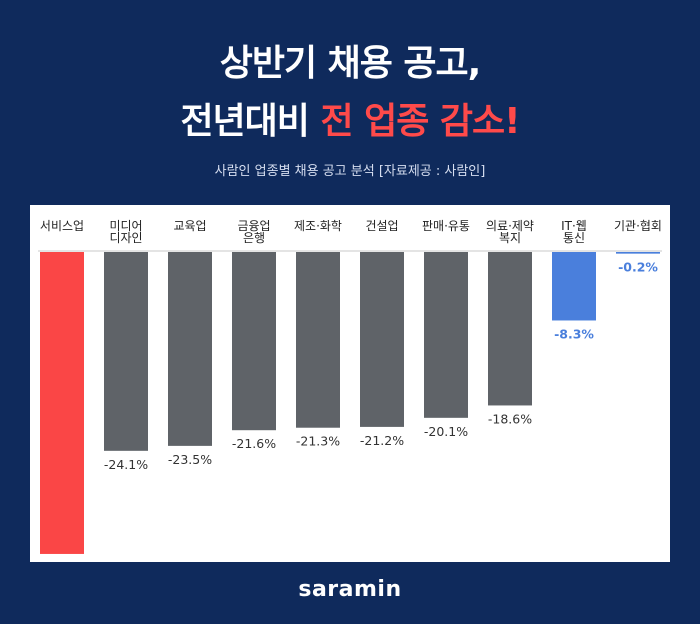  What do you see at coordinates (382, 440) in the screenshot?
I see `value-label: -21.2%` at bounding box center [382, 440].